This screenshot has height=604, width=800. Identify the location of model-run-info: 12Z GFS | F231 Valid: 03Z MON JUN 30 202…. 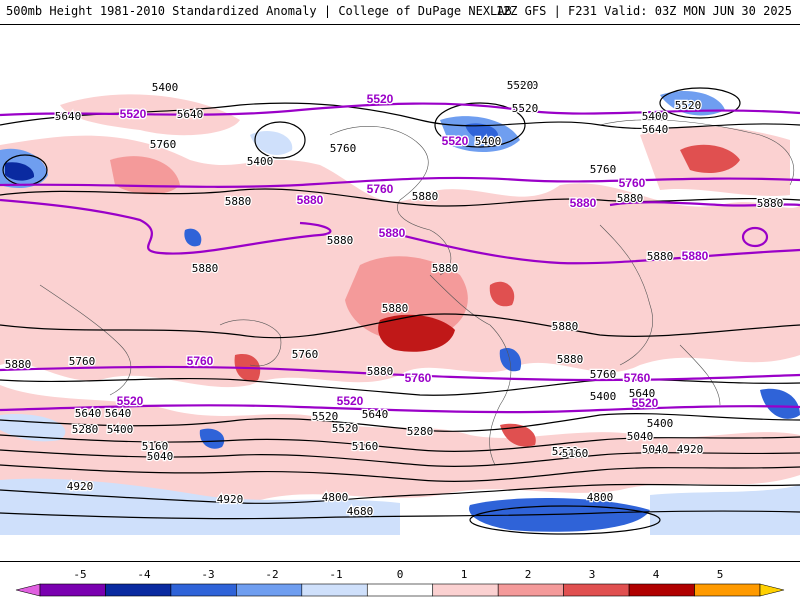
(643, 11).